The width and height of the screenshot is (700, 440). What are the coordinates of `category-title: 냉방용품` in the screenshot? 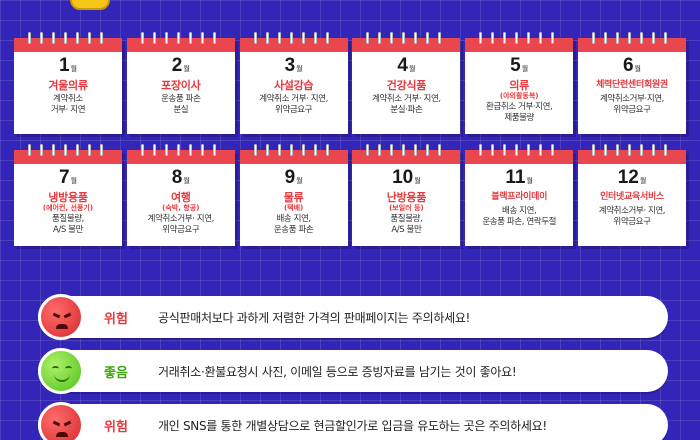 It's located at (68, 197).